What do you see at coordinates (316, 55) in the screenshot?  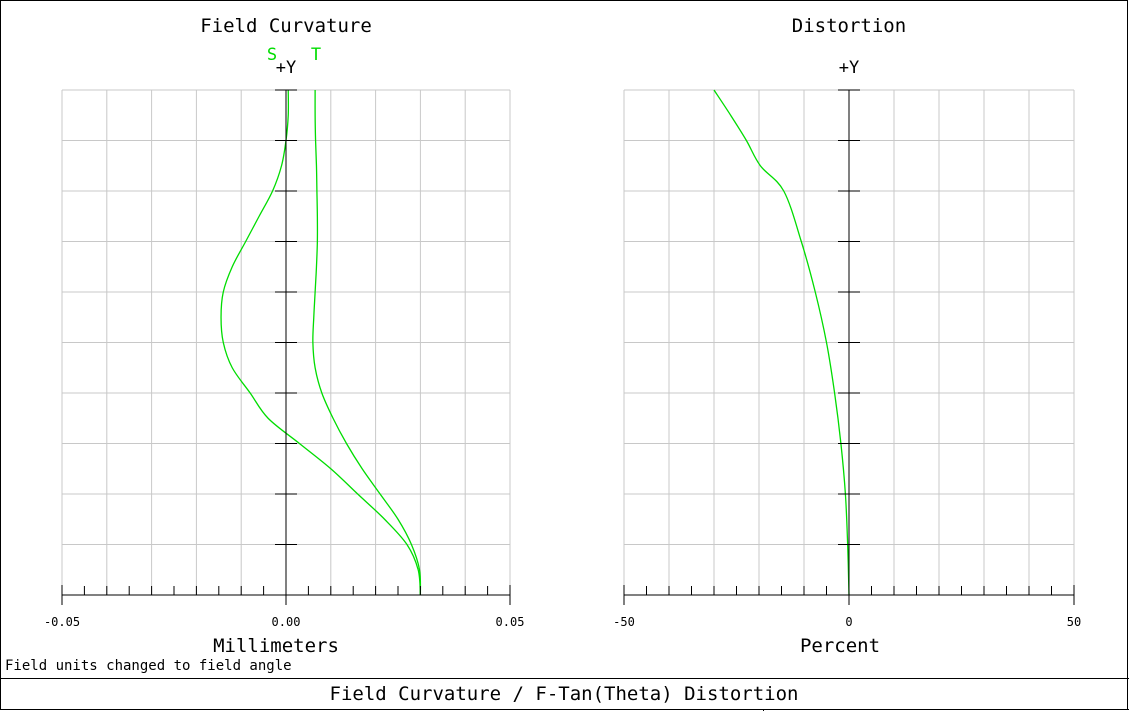 I see `legend-t-label: T` at bounding box center [316, 55].